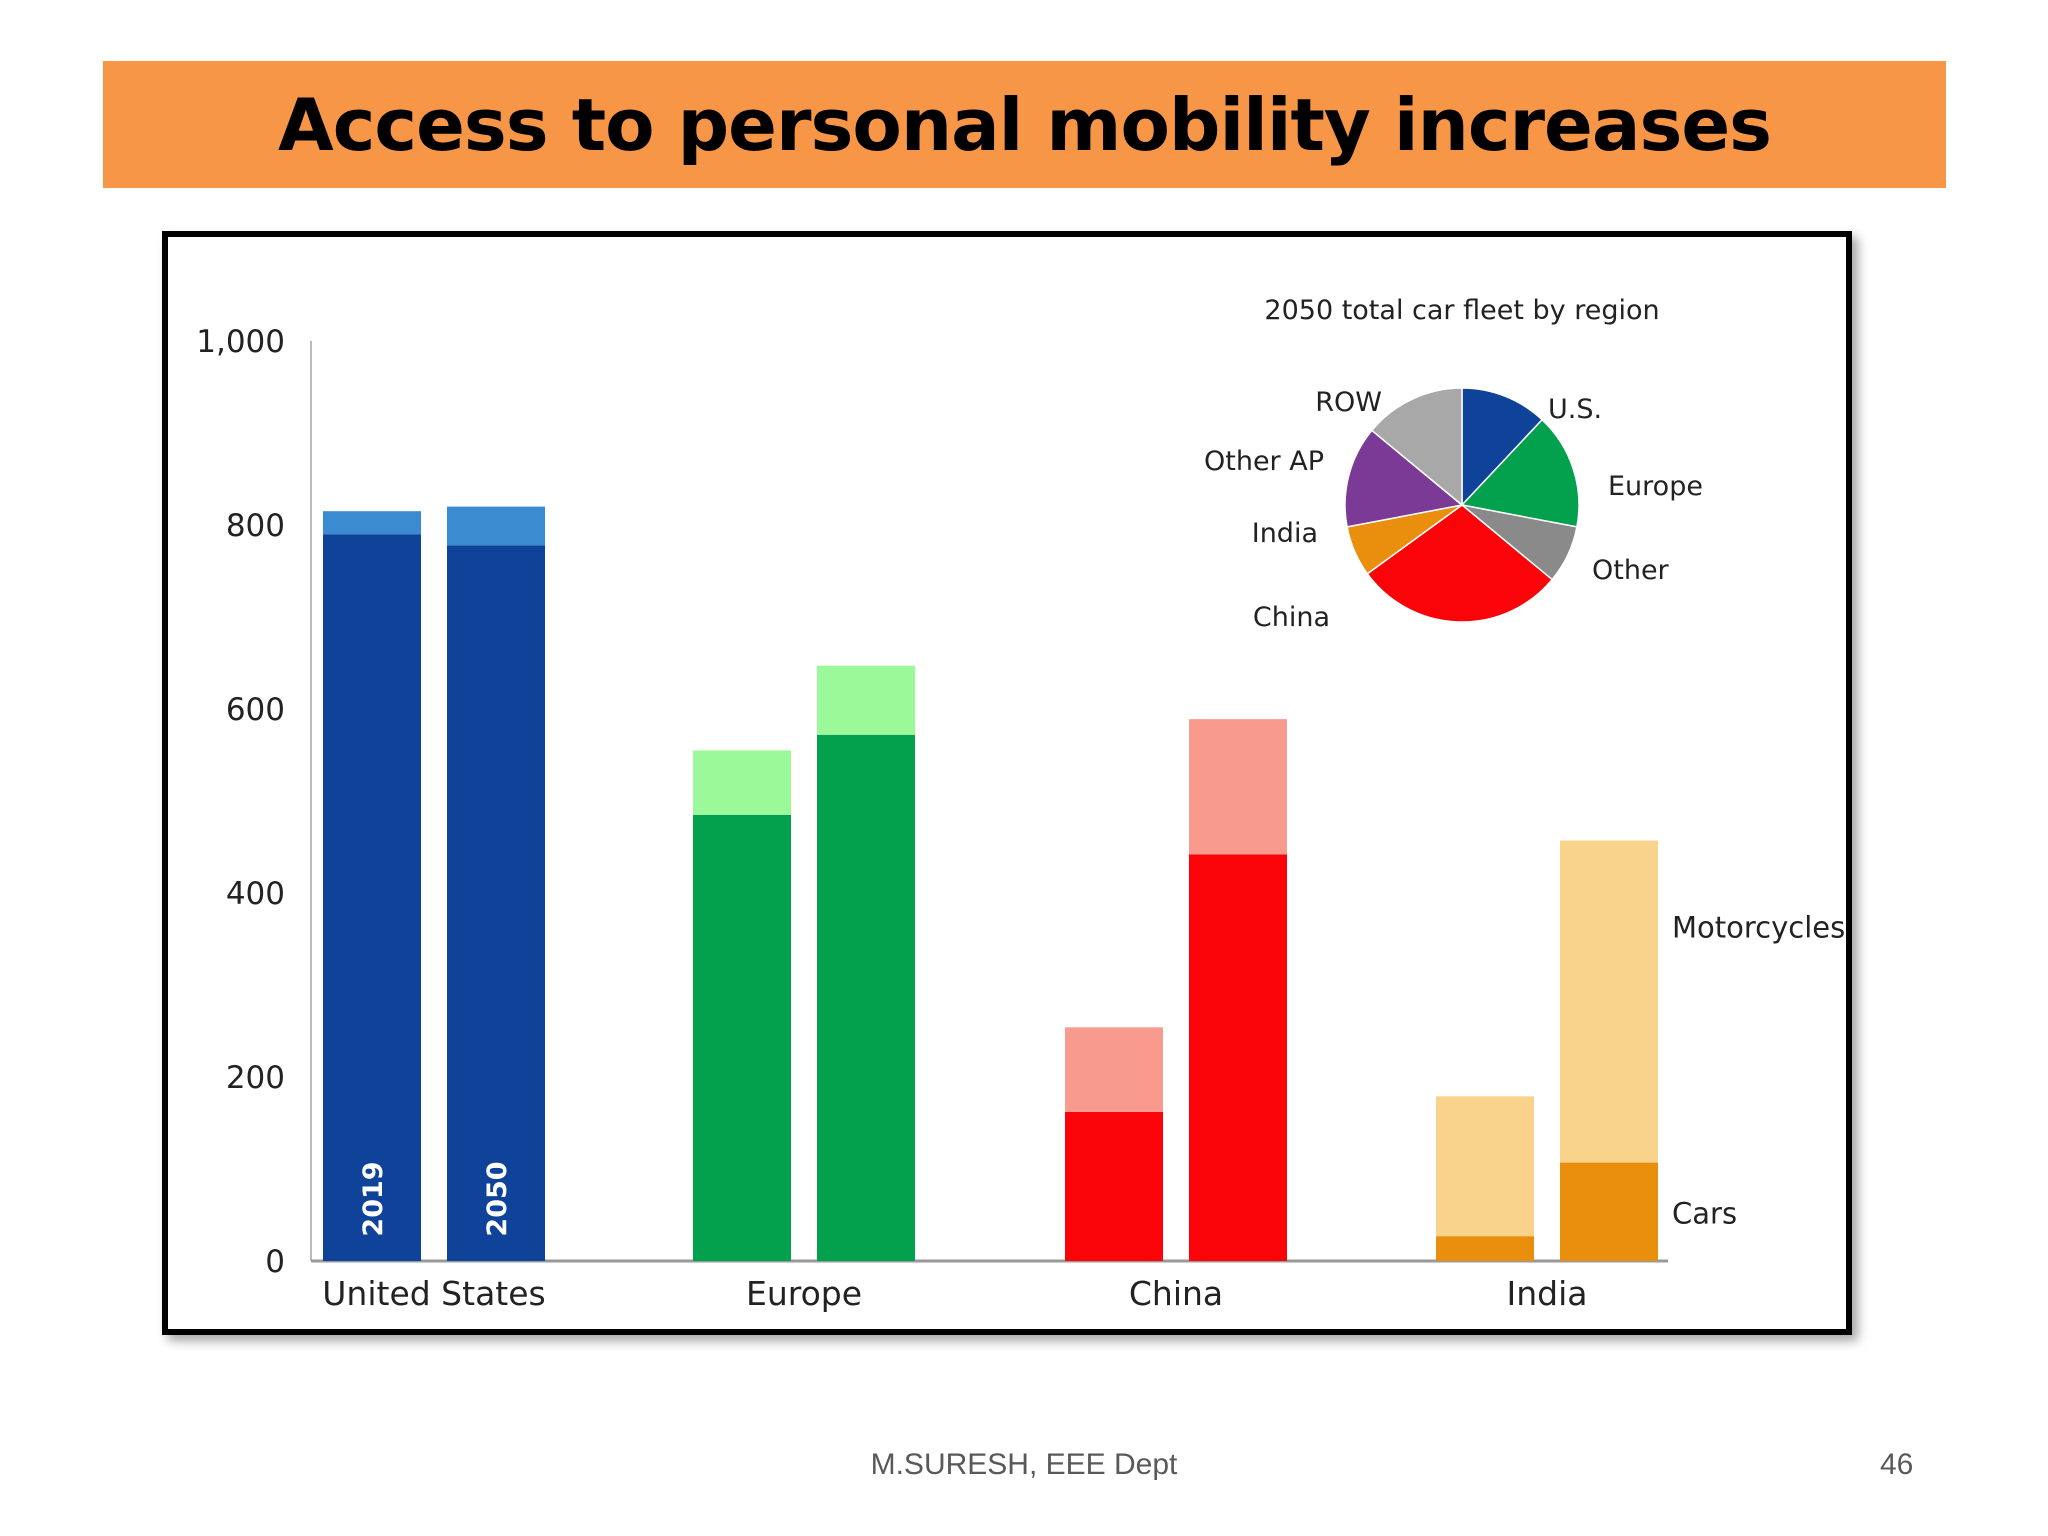 This screenshot has width=2048, height=1536. I want to click on pie-label-other-ap: Other AP, so click(1264, 461).